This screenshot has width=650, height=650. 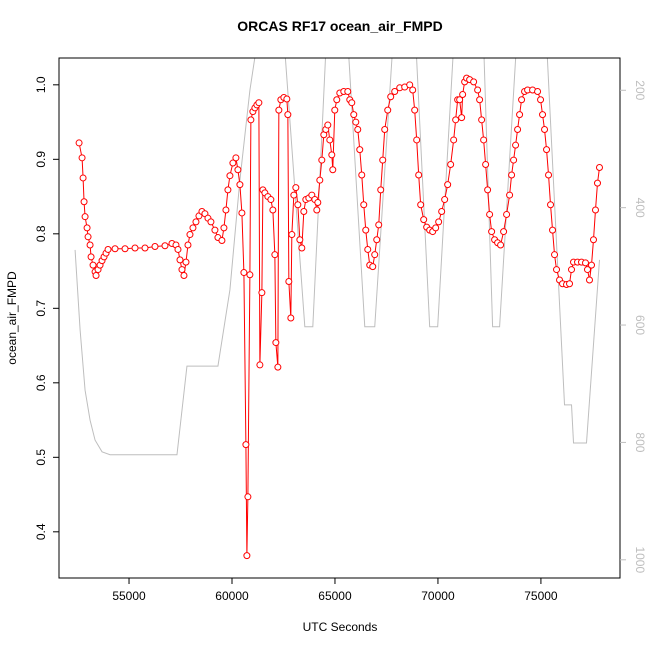 I want to click on y2-tick-label: 1000, so click(x=640, y=559).